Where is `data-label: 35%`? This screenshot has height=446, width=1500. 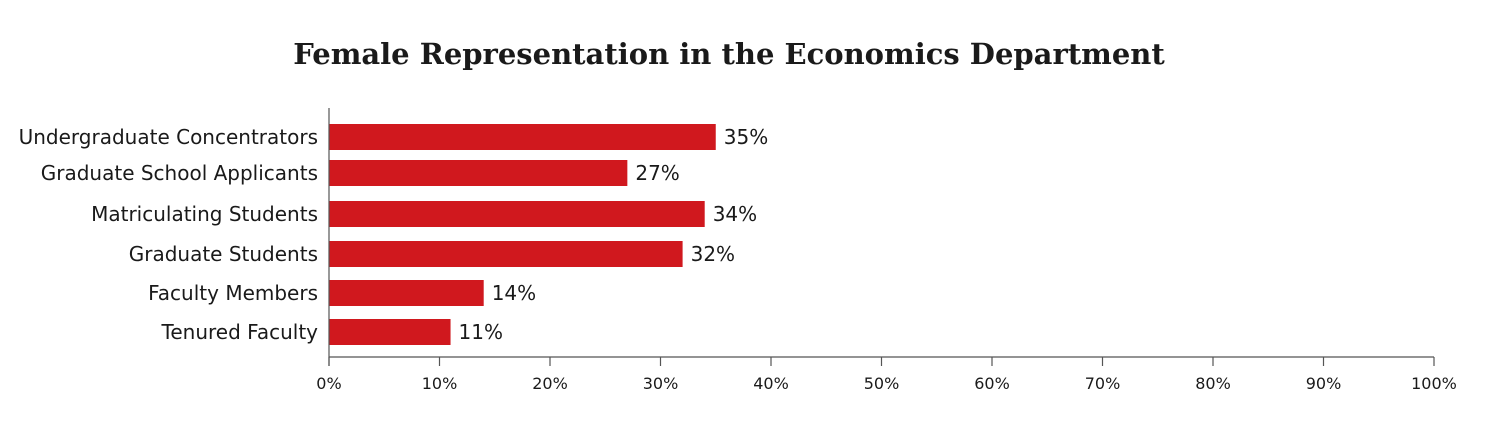
data-label: 35% is located at coordinates (746, 137).